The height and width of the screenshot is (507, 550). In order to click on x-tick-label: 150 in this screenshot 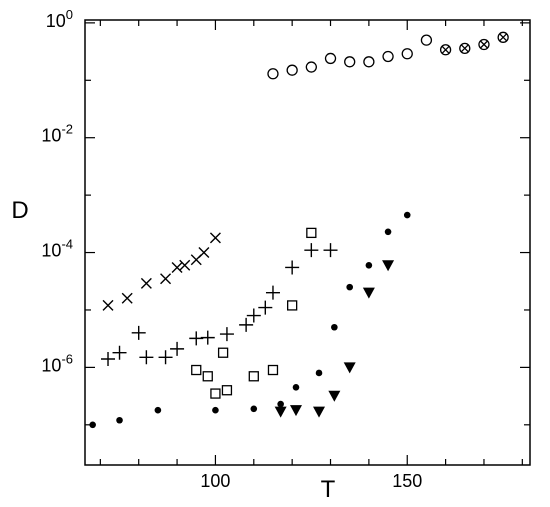, I will do `click(407, 481)`.